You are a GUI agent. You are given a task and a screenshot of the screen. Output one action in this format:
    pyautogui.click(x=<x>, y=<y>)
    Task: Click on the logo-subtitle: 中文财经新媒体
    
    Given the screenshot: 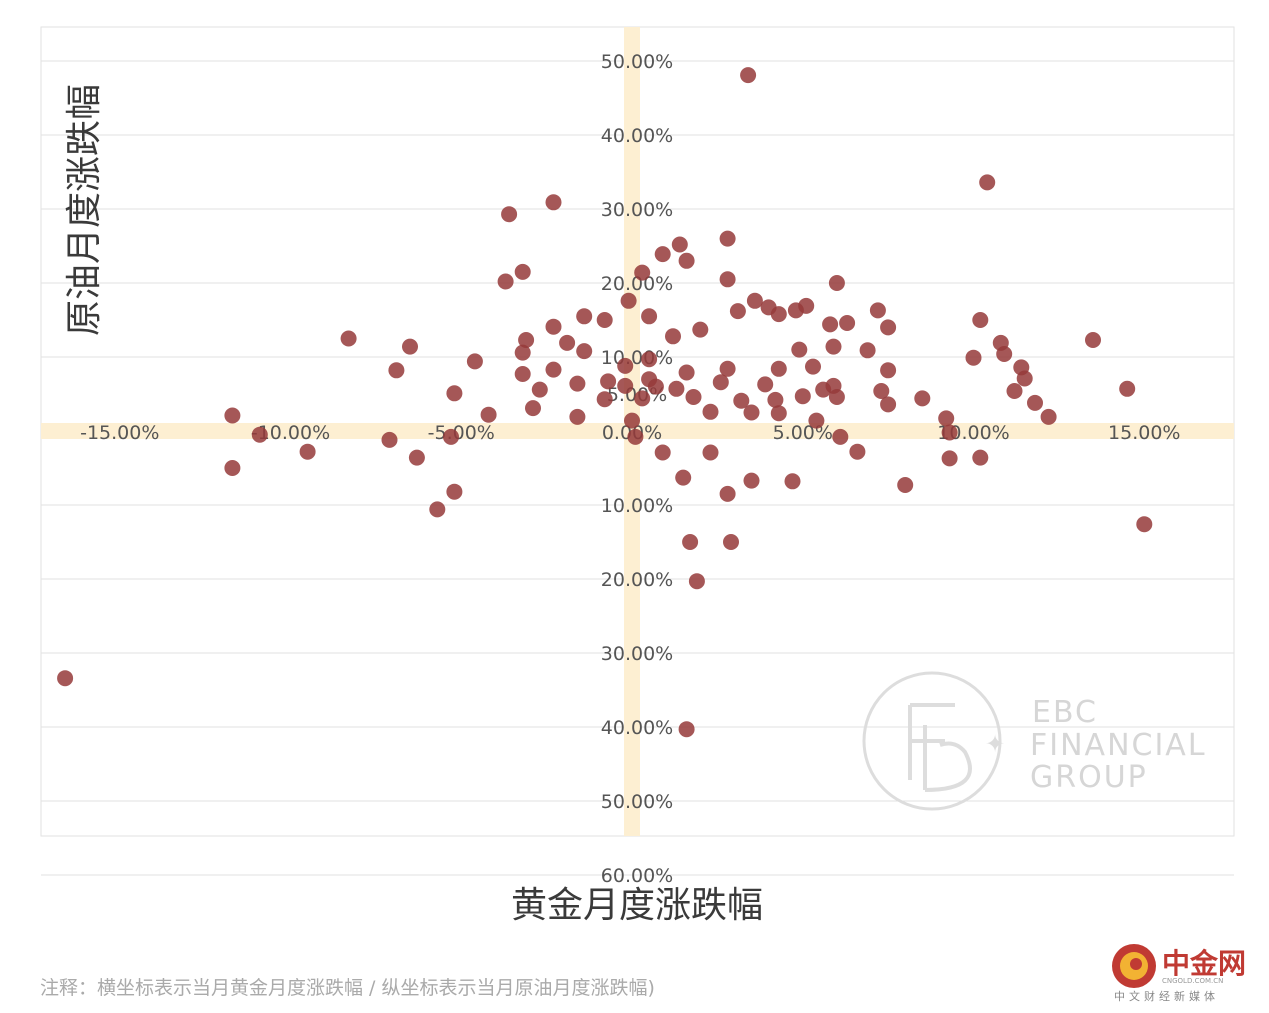 What is the action you would take?
    pyautogui.click(x=1166, y=996)
    